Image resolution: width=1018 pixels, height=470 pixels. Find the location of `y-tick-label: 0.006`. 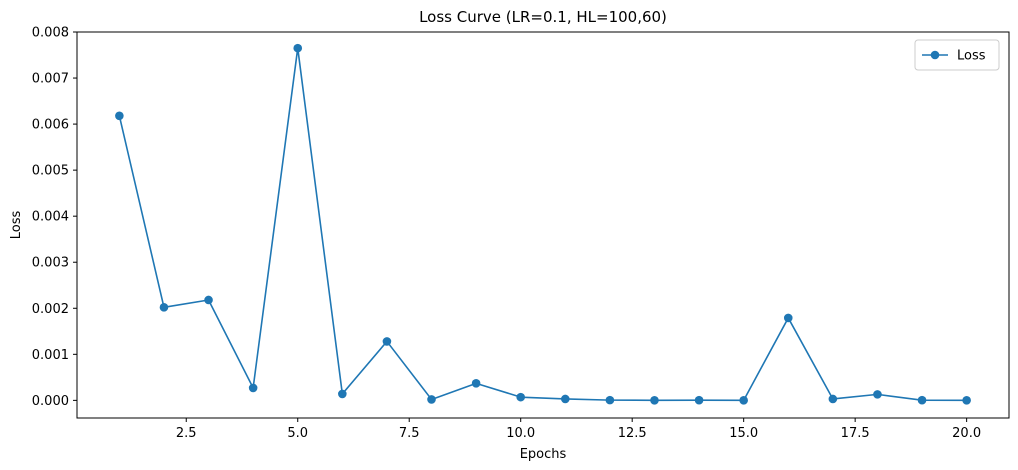

y-tick-label: 0.006 is located at coordinates (50, 125).